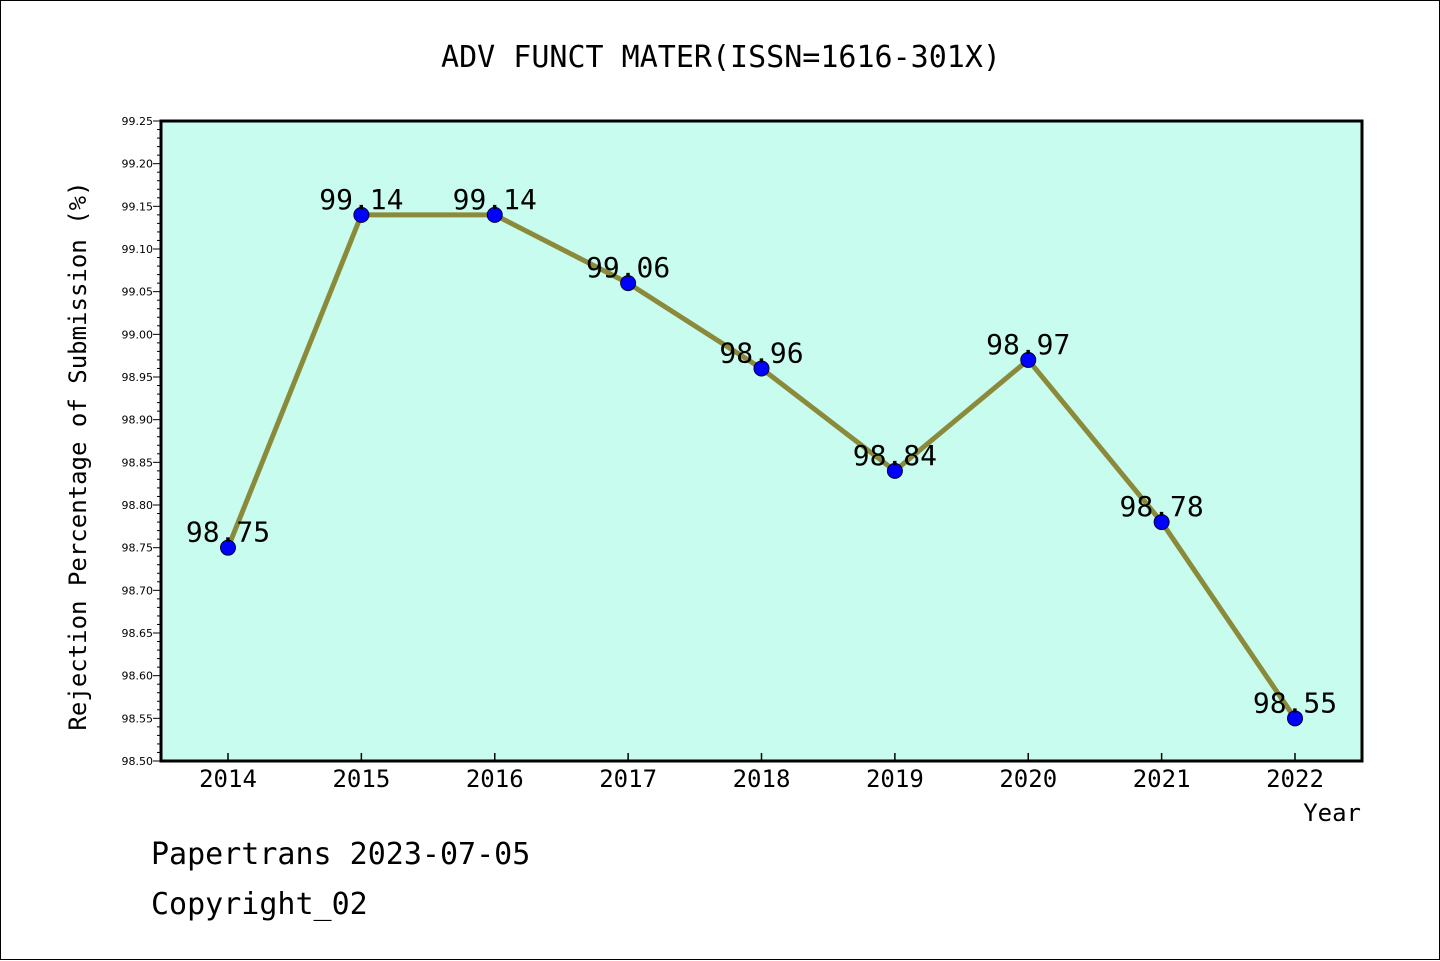 The image size is (1440, 961). Describe the element at coordinates (78, 455) in the screenshot. I see `y-axis-label: Rejection Percentage of Submission (%)` at that location.